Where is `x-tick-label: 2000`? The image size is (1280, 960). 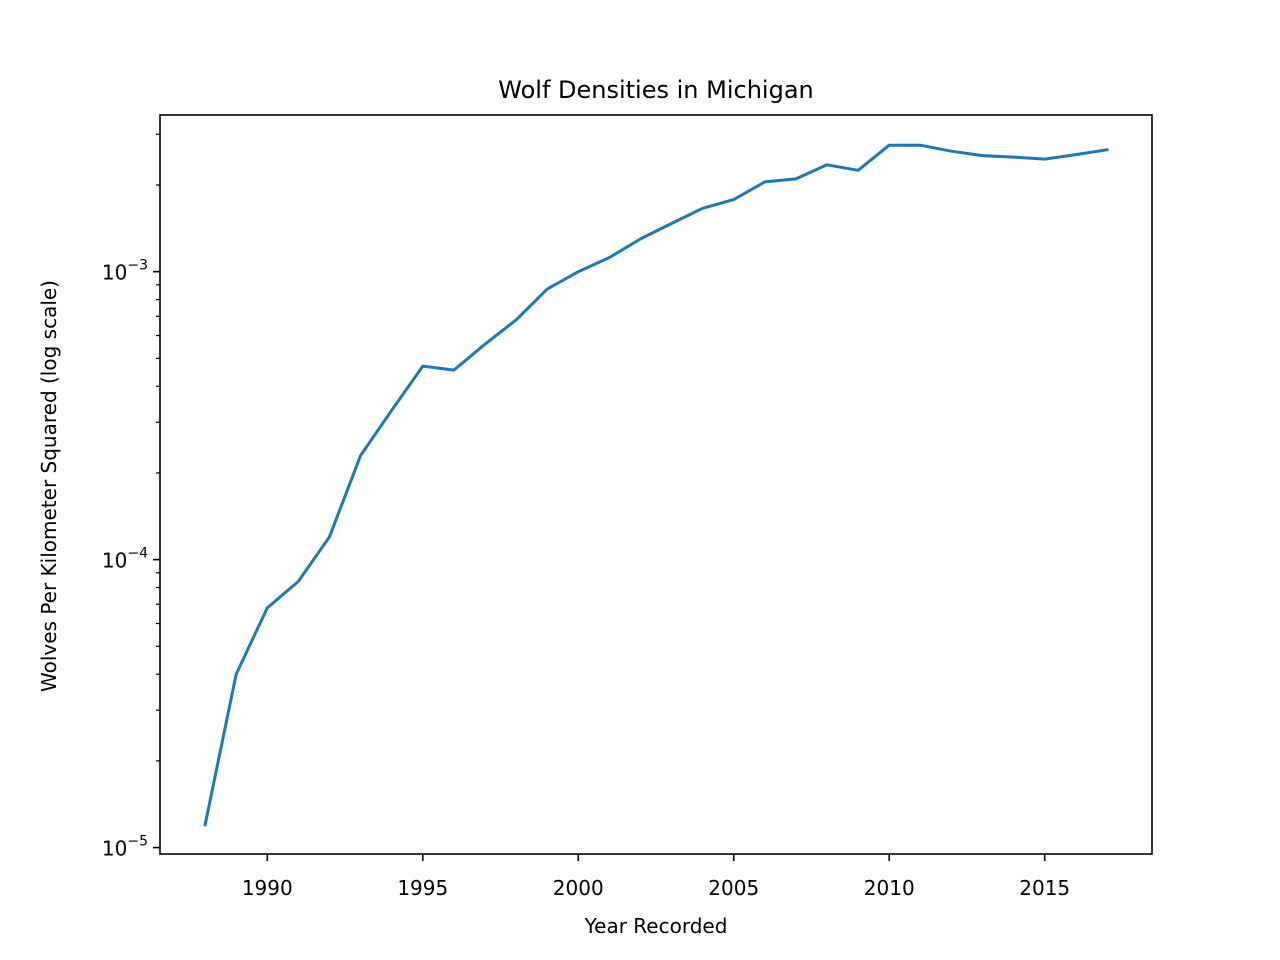 x-tick-label: 2000 is located at coordinates (578, 888).